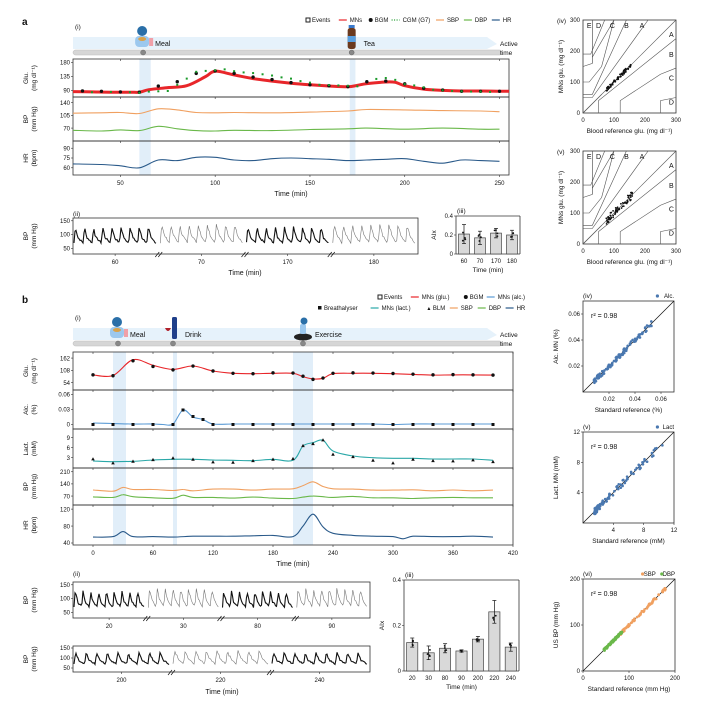  Describe the element at coordinates (642, 26) in the screenshot. I see `zone-label: A` at that location.